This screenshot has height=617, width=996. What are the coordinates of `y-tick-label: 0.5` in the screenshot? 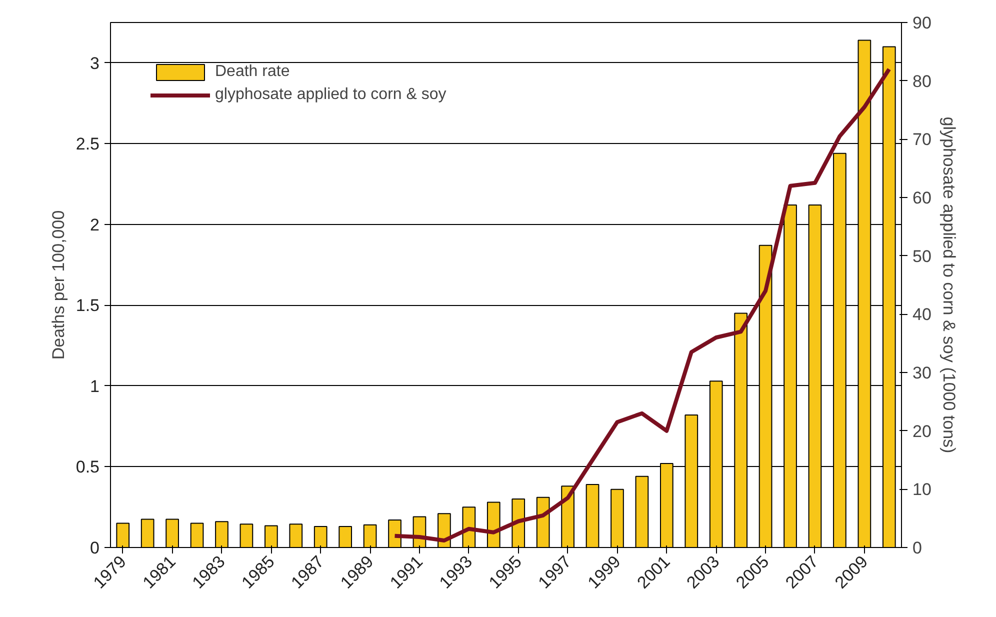 It's located at (88, 467).